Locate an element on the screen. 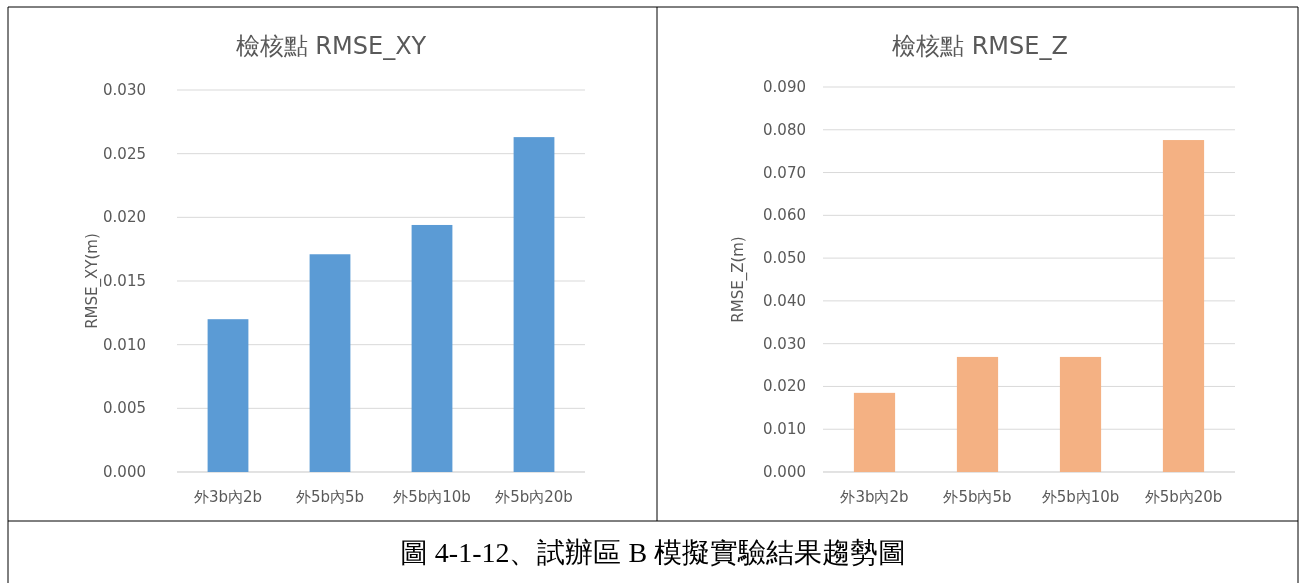  caption: 圖 4-1-12、試辦區 B 模擬實驗結果趨勢圖 is located at coordinates (653, 552).